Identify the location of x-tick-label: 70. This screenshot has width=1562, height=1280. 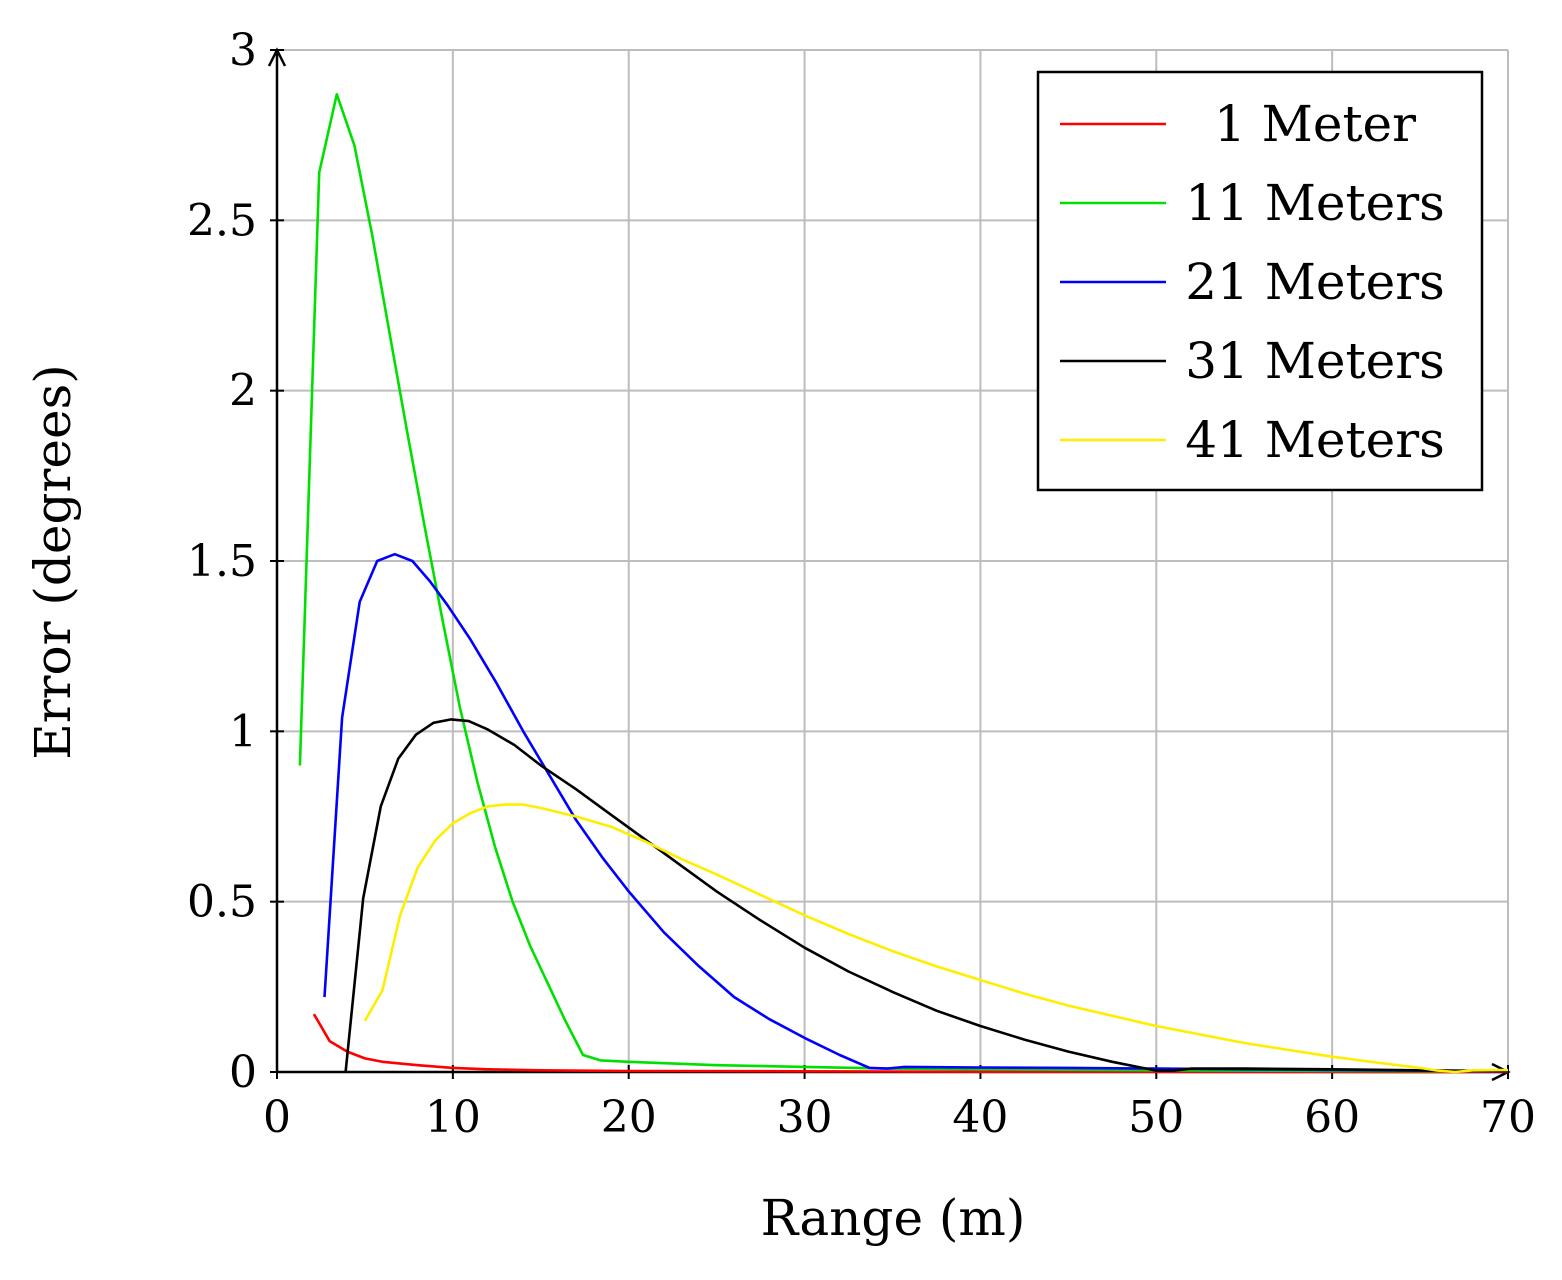
(1508, 1117).